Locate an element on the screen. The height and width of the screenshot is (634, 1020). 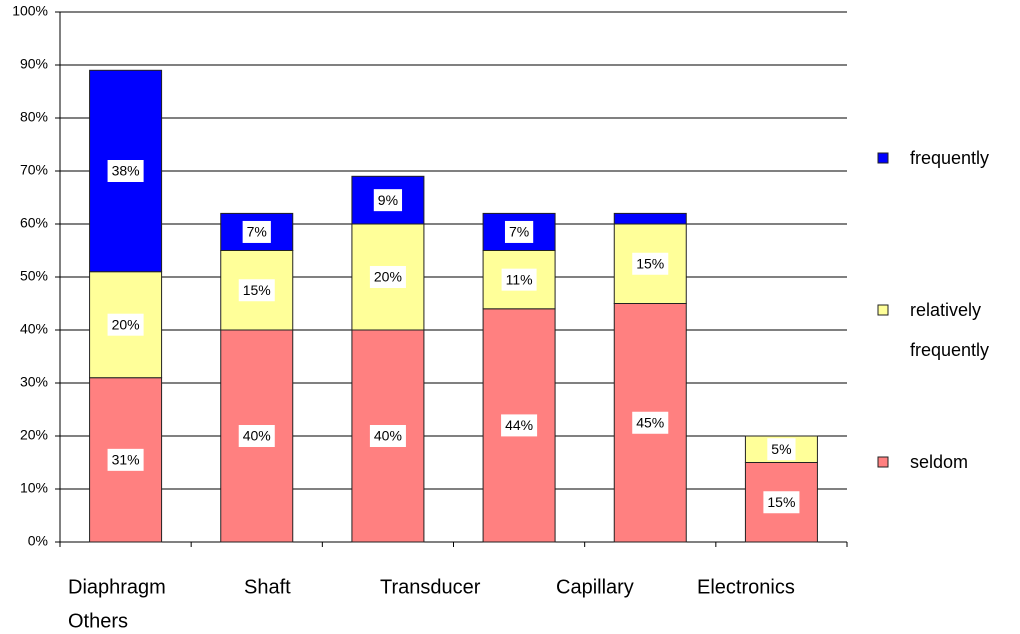
data-label: 38% is located at coordinates (125, 171).